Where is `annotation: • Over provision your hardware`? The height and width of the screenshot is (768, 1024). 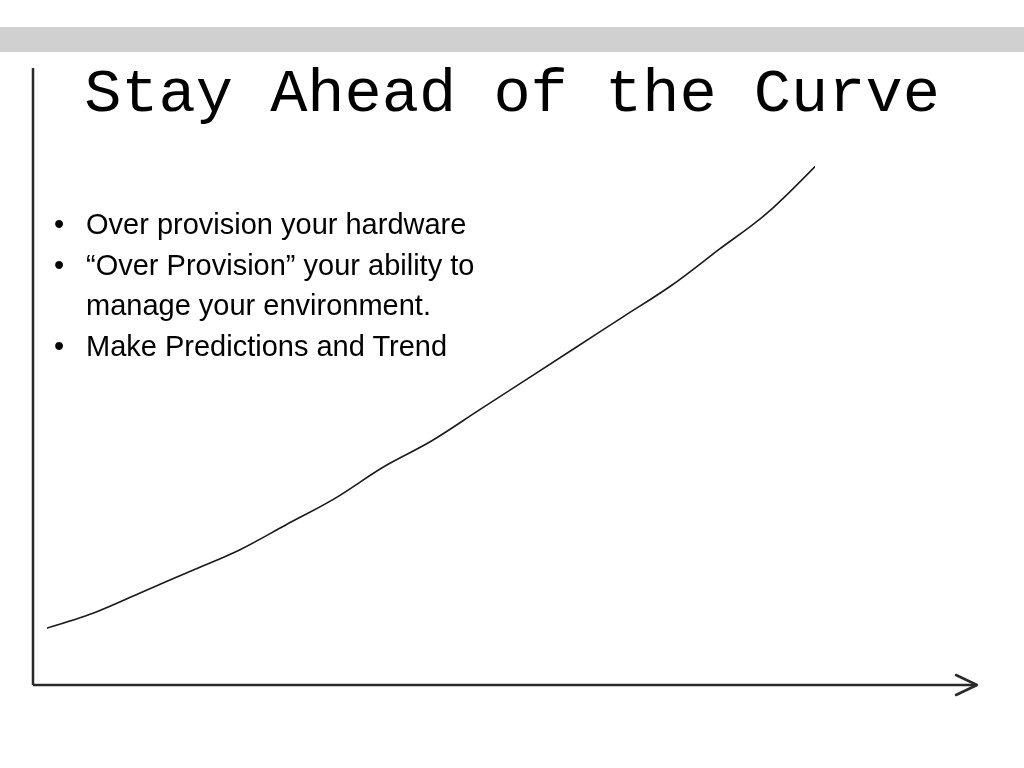
annotation: • Over provision your hardware is located at coordinates (260, 224).